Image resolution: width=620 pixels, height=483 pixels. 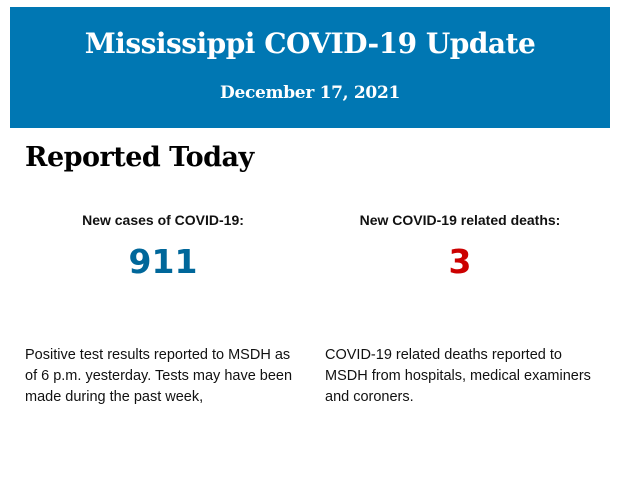 I want to click on report-date: December 17, 2021, so click(x=310, y=93).